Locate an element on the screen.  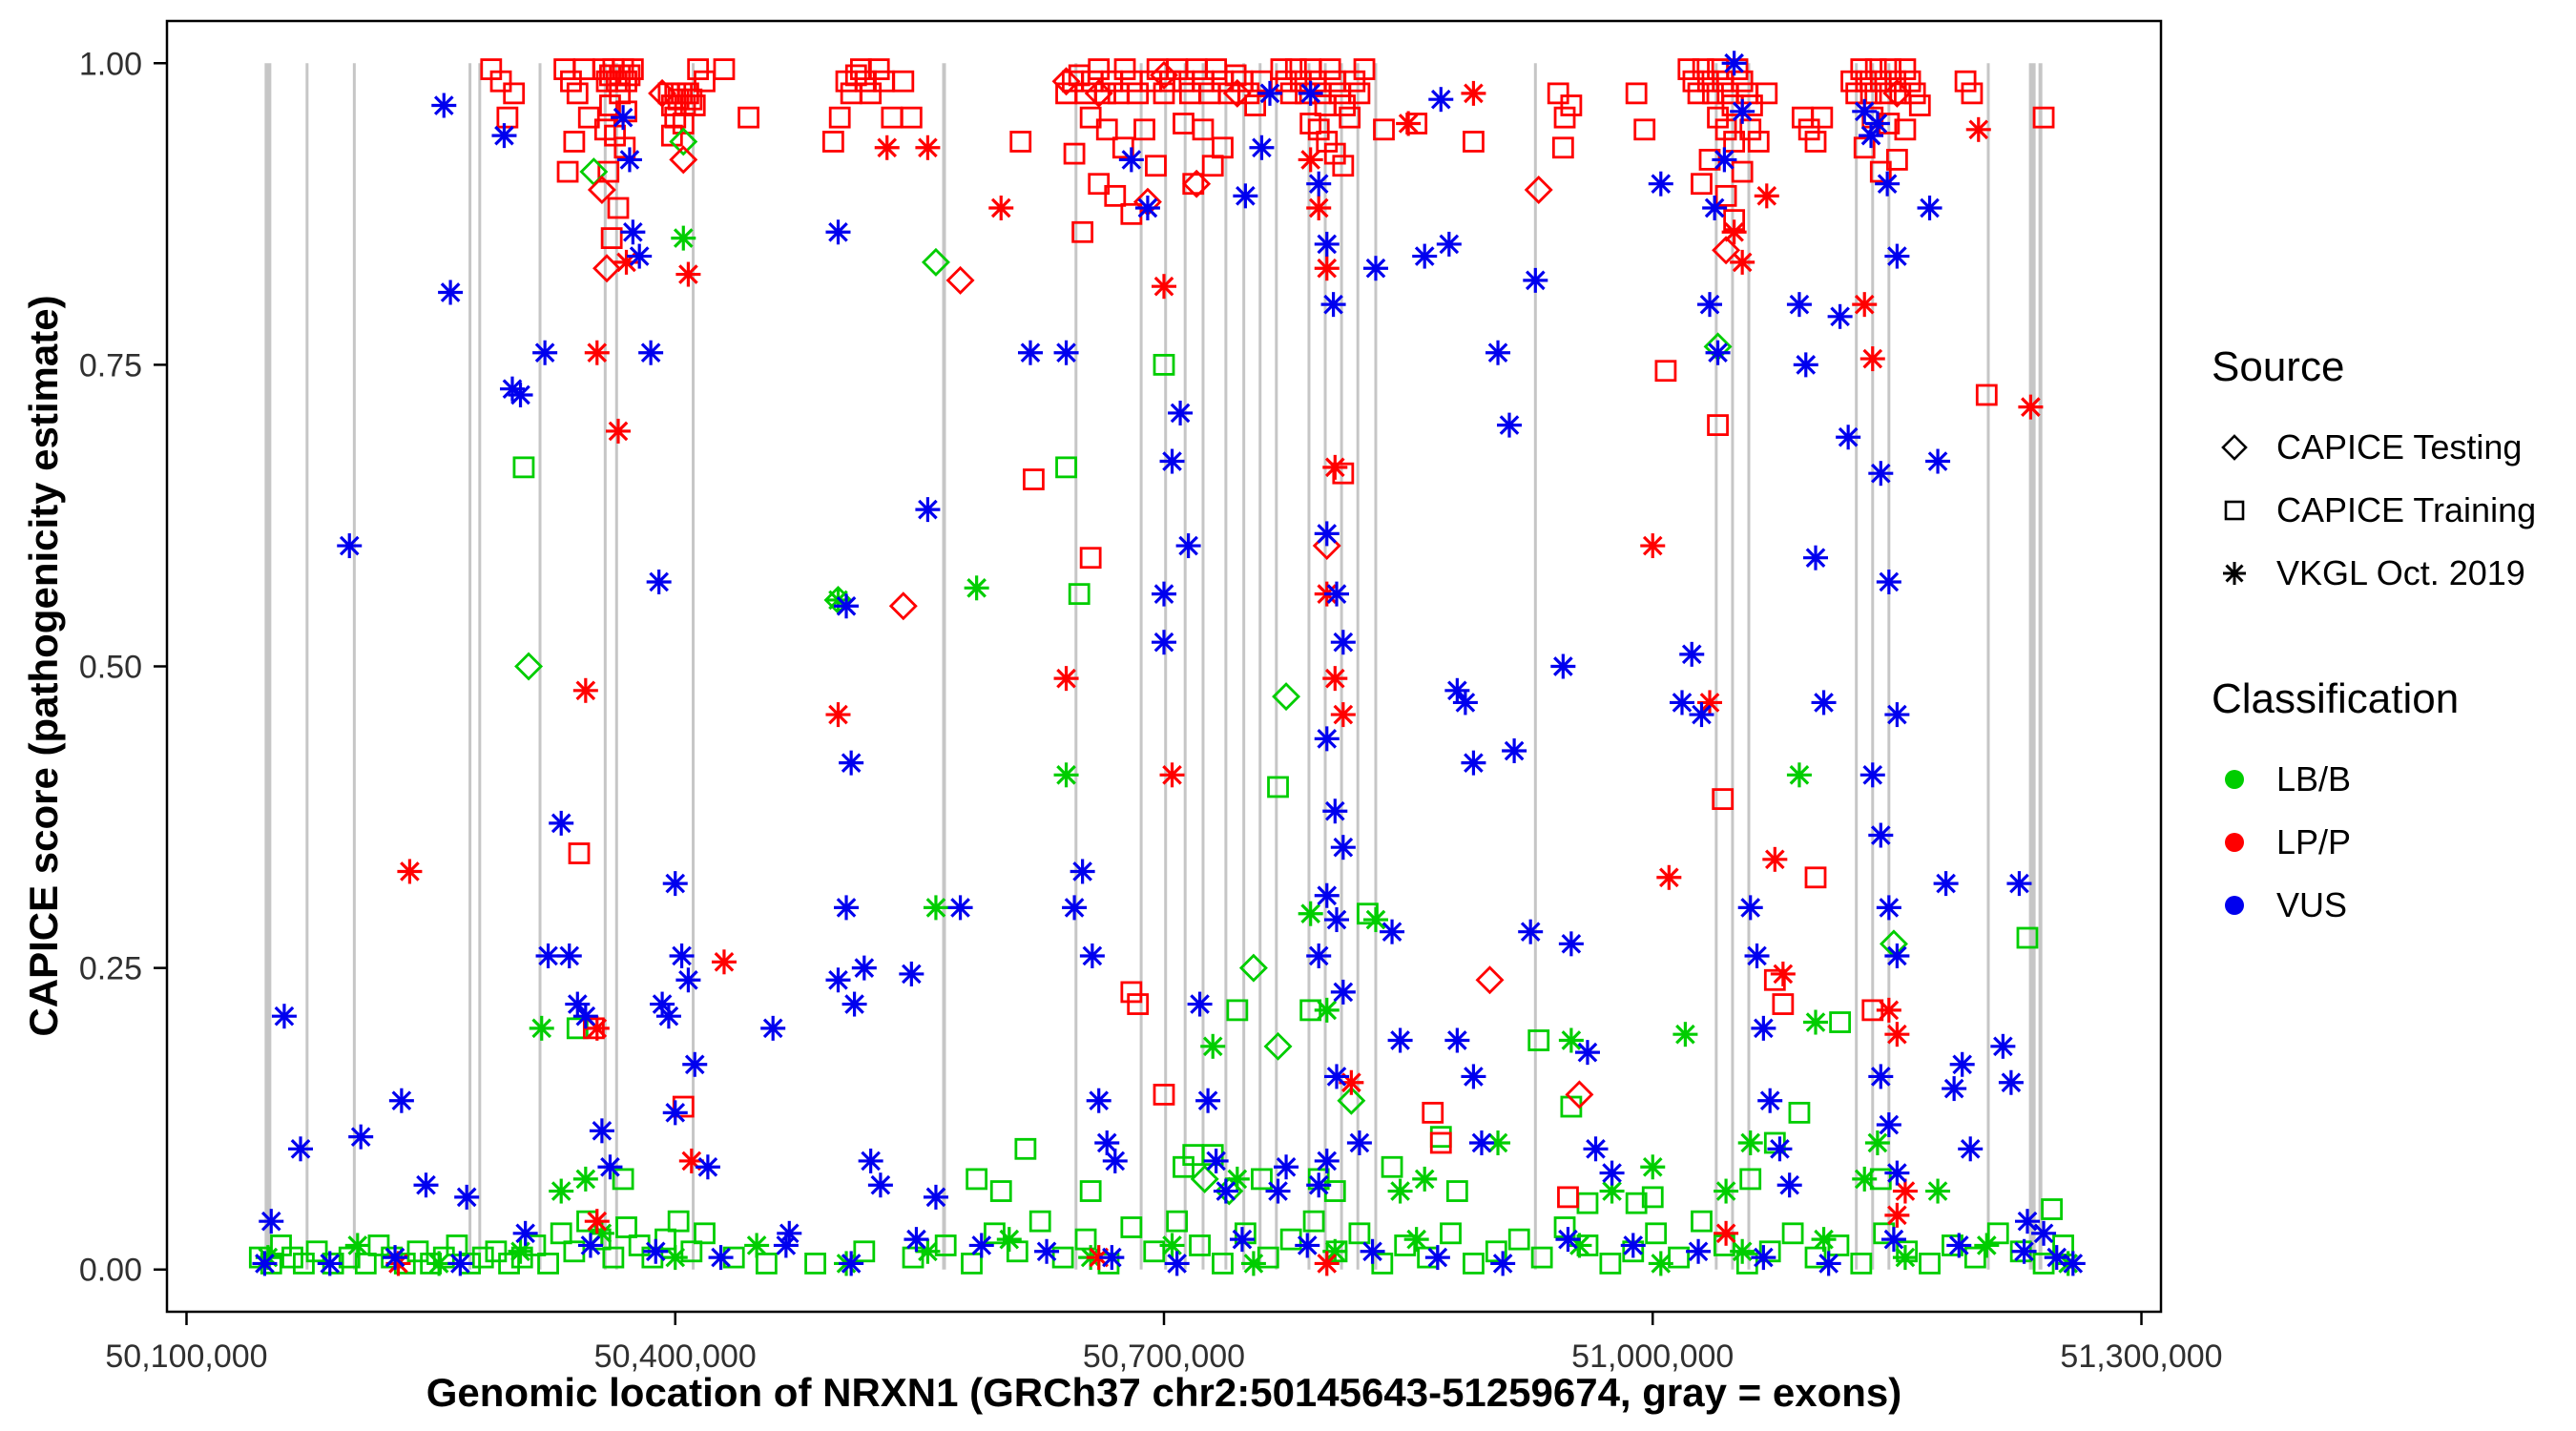
legend-item-vus: VUS is located at coordinates (2393, 905).